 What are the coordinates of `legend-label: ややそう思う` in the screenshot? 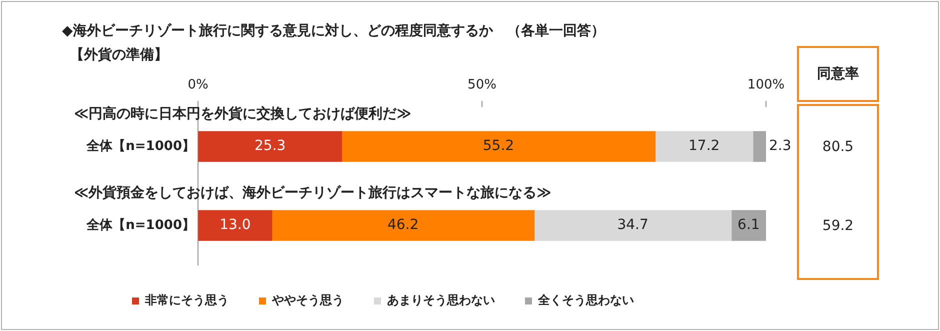 It's located at (307, 300).